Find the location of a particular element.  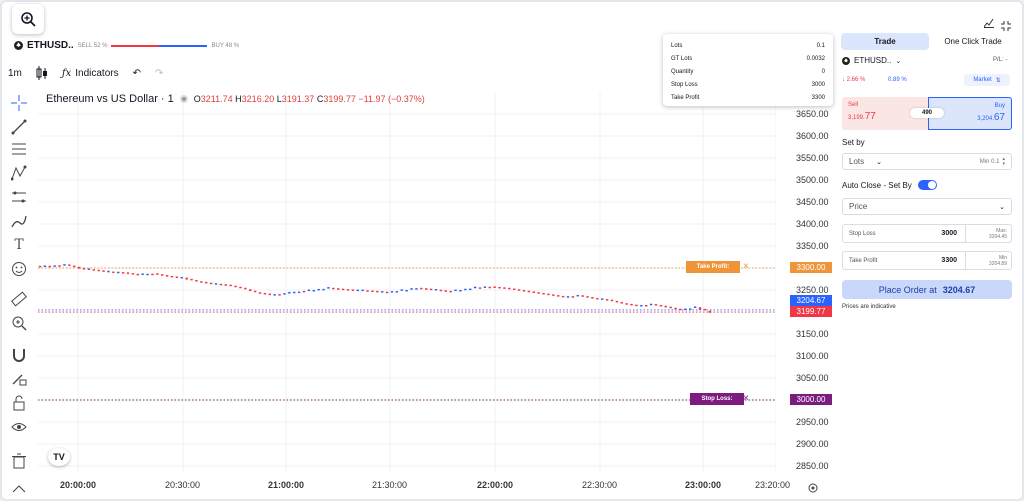

eye-icon is located at coordinates (19, 427).